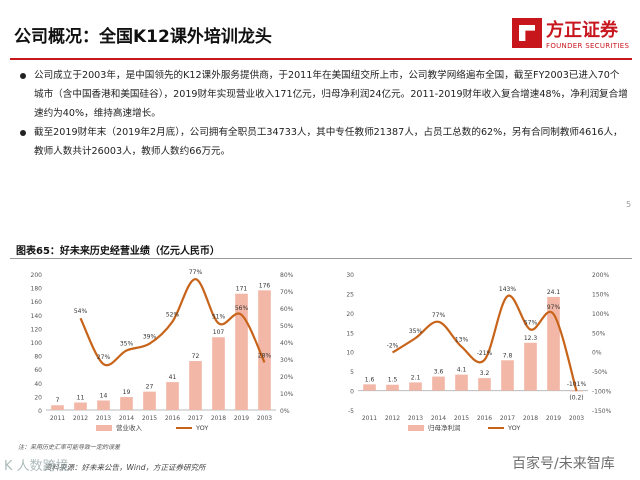  What do you see at coordinates (242, 308) in the screenshot?
I see `line-value-label: 56%` at bounding box center [242, 308].